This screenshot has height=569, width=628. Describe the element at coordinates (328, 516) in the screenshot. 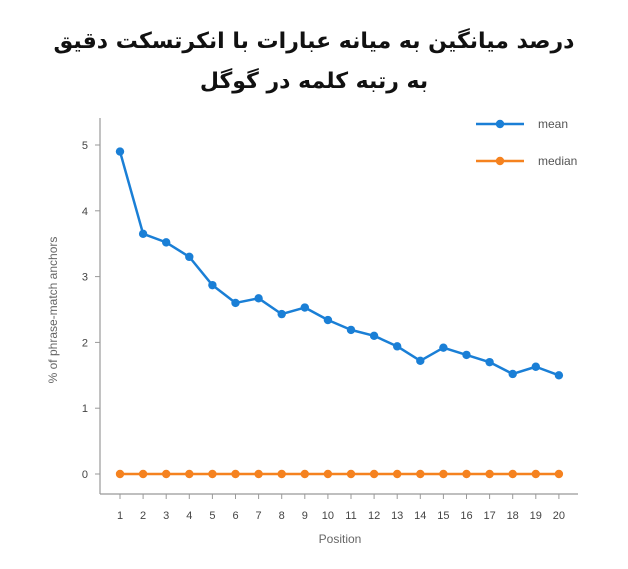

I see `x-tick-label: 10` at that location.